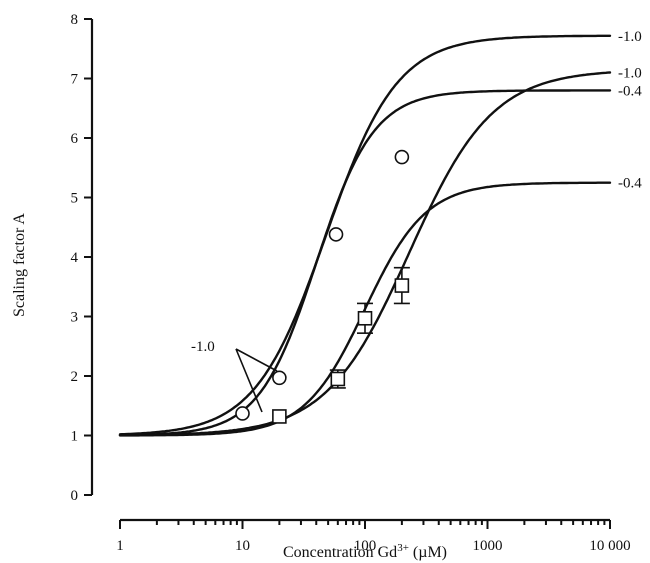 The height and width of the screenshot is (563, 650). I want to click on y-tick-label: 6, so click(75, 139).